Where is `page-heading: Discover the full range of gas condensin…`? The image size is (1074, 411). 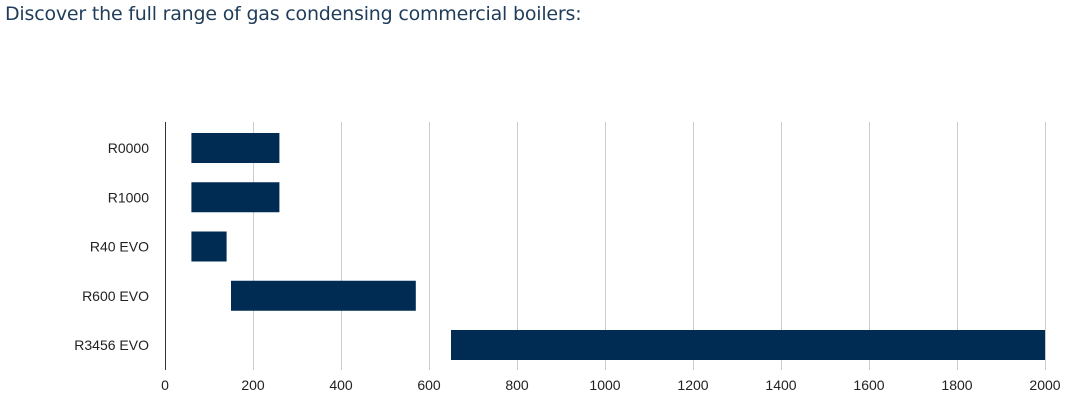 page-heading: Discover the full range of gas condensin… is located at coordinates (293, 14).